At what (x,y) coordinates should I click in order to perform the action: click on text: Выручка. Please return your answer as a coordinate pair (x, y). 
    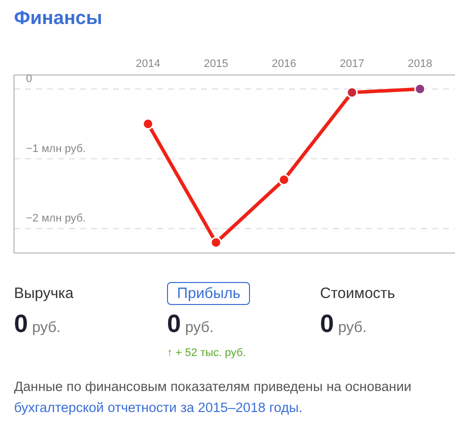
    Looking at the image, I should click on (44, 293).